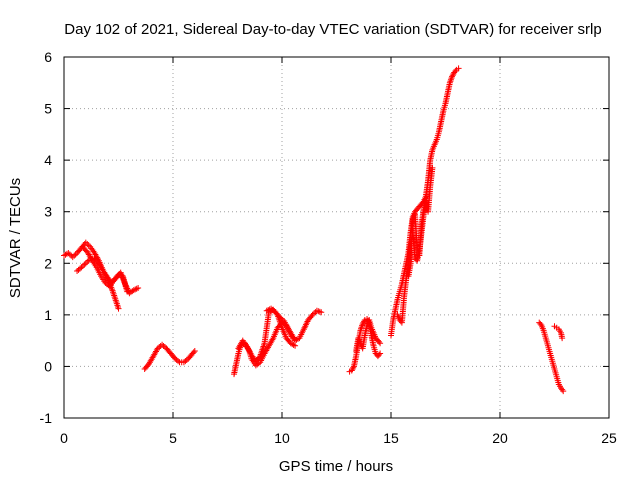  Describe the element at coordinates (48, 212) in the screenshot. I see `y-tick-label: 3` at that location.